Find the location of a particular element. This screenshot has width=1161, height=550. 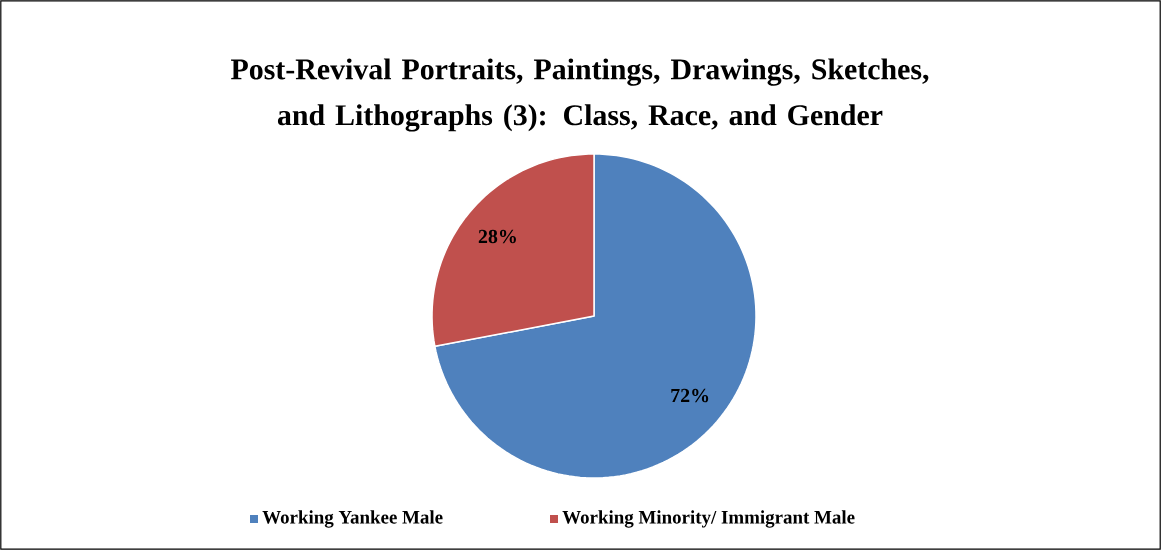

legend-label: Working Minority/ Immigrant Male is located at coordinates (708, 519).